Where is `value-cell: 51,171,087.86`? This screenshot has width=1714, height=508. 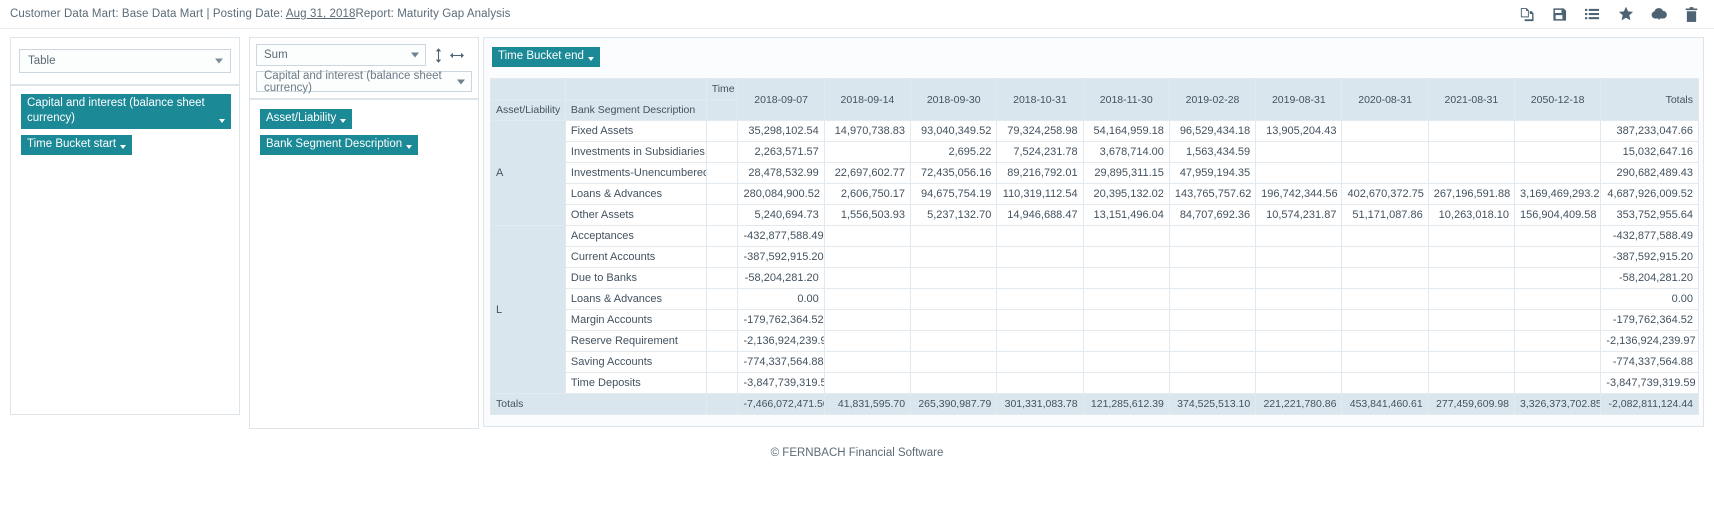
value-cell: 51,171,087.86 is located at coordinates (1385, 215).